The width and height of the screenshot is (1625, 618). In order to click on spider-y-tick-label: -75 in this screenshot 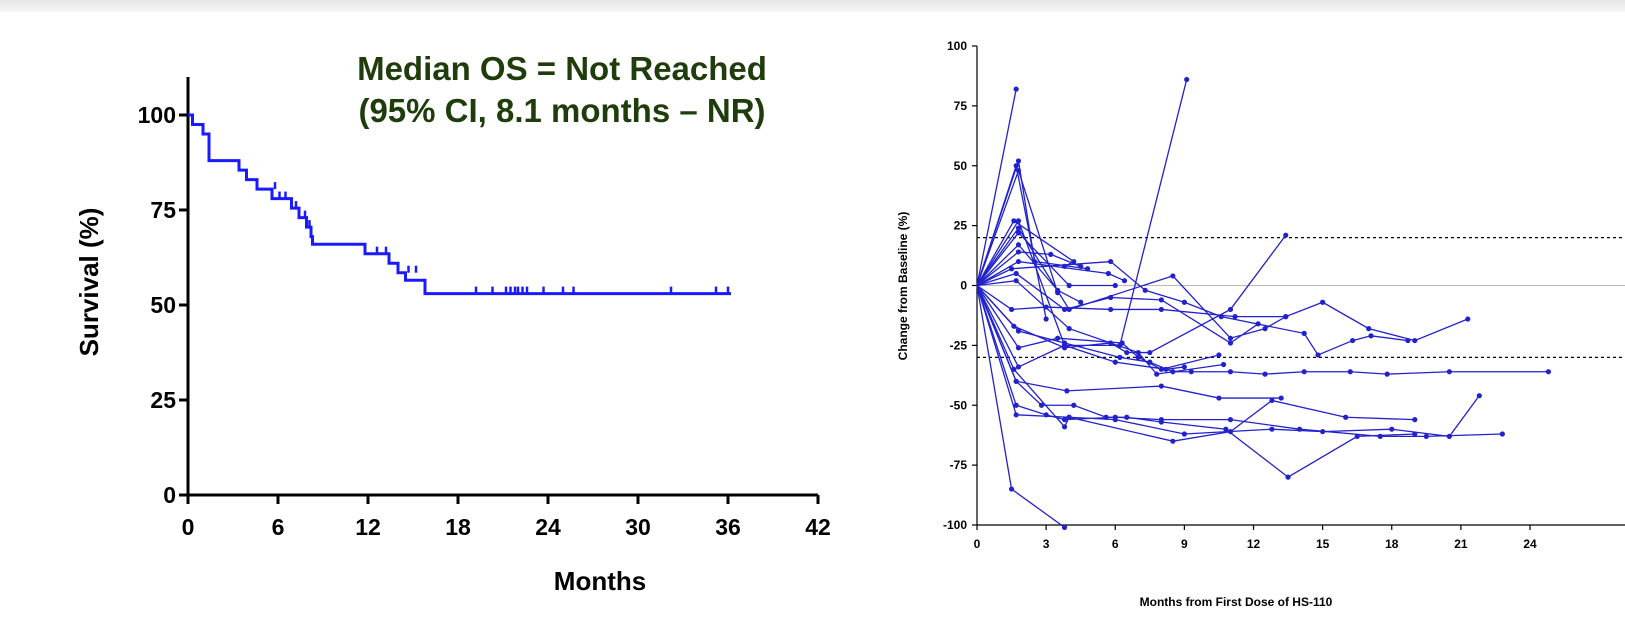, I will do `click(959, 465)`.